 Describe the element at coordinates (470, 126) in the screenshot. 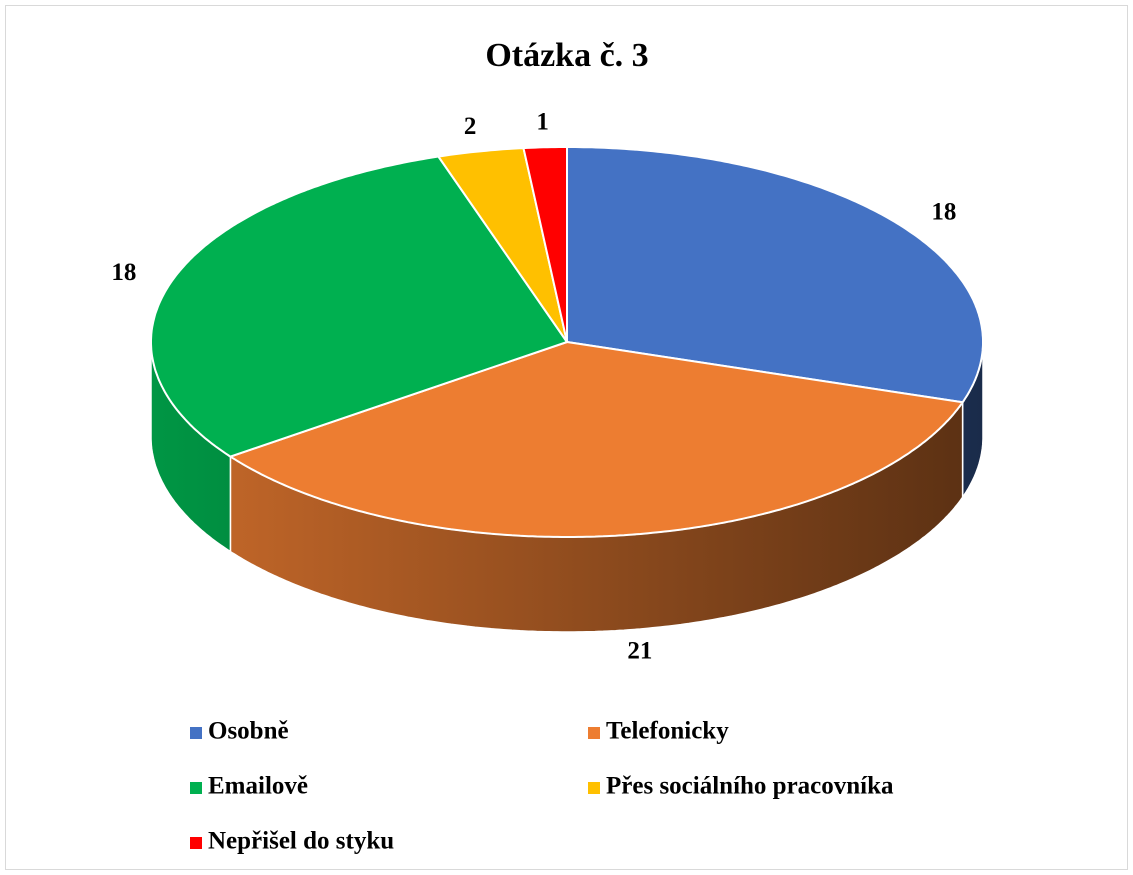

I see `data-label: 2` at that location.